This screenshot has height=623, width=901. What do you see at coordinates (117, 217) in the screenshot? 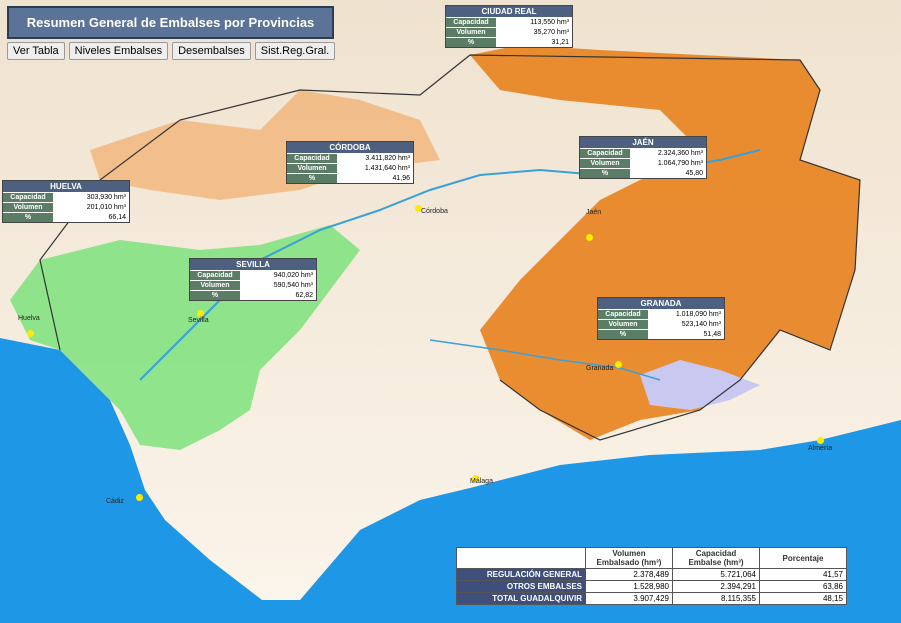
I see `row-value: 66,14` at bounding box center [117, 217].